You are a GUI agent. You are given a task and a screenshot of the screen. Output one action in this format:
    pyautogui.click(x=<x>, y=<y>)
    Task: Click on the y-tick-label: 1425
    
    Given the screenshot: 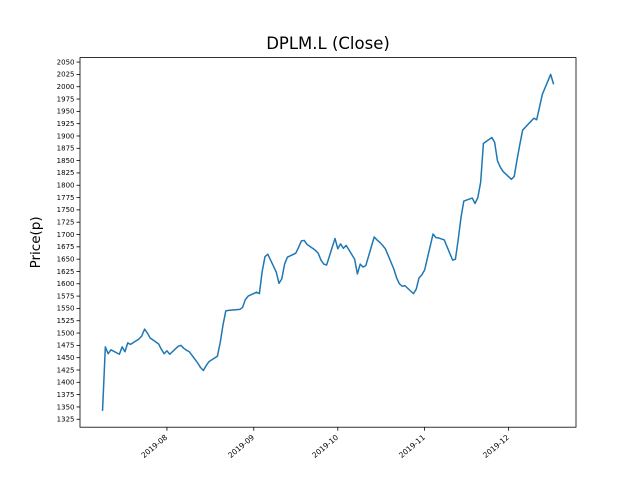 What is the action you would take?
    pyautogui.click(x=66, y=370)
    